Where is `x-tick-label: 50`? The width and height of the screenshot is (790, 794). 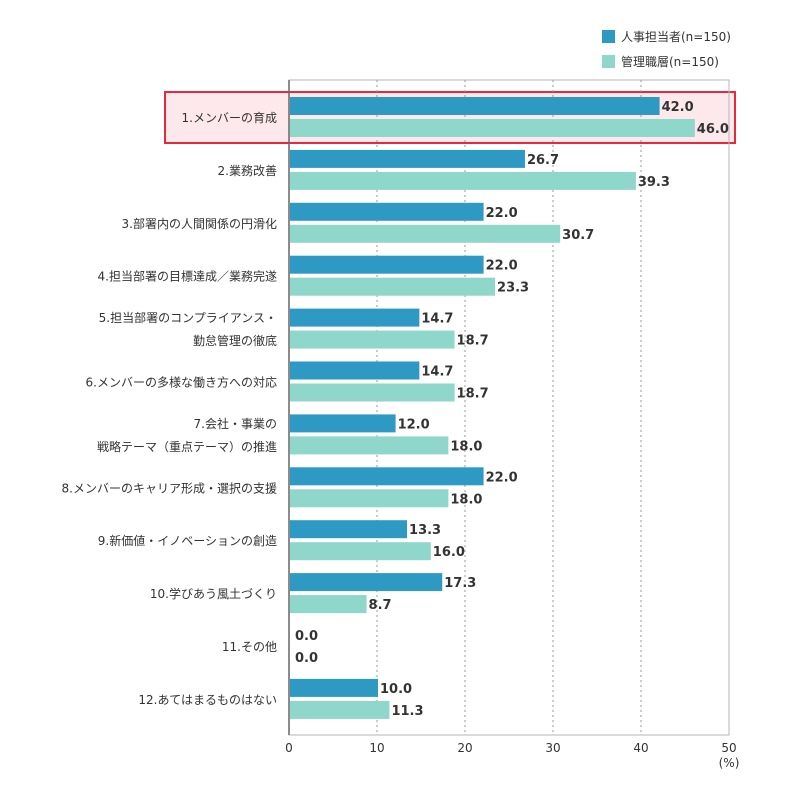
x-tick-label: 50 is located at coordinates (728, 748).